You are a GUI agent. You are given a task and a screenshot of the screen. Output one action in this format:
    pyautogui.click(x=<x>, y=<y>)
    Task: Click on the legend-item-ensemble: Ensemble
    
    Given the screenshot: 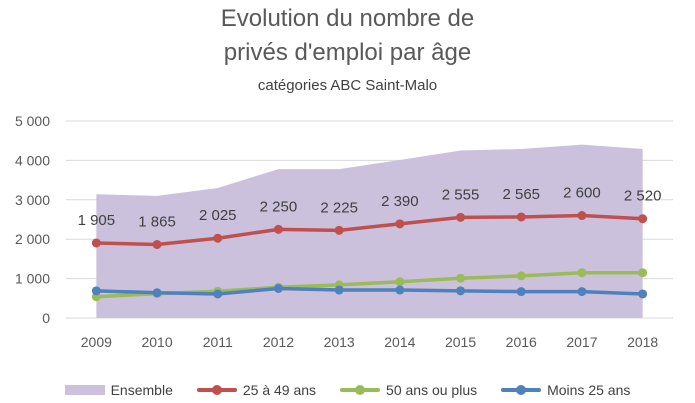 What is the action you would take?
    pyautogui.click(x=118, y=390)
    